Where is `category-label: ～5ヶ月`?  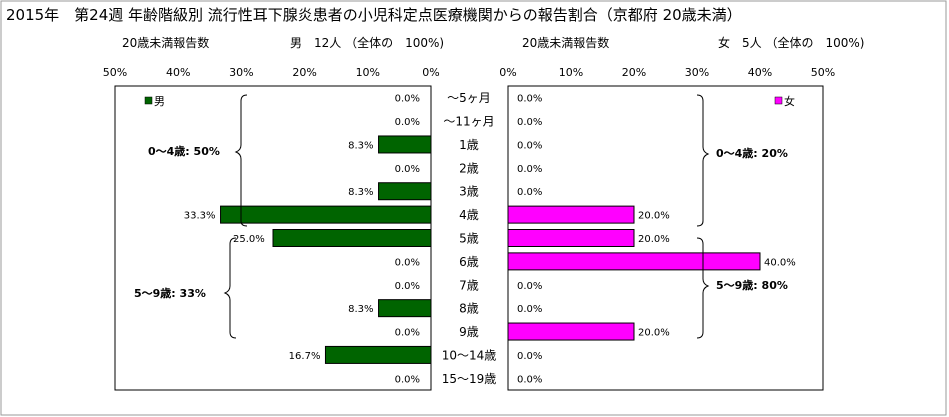 category-label: ～5ヶ月 is located at coordinates (469, 98).